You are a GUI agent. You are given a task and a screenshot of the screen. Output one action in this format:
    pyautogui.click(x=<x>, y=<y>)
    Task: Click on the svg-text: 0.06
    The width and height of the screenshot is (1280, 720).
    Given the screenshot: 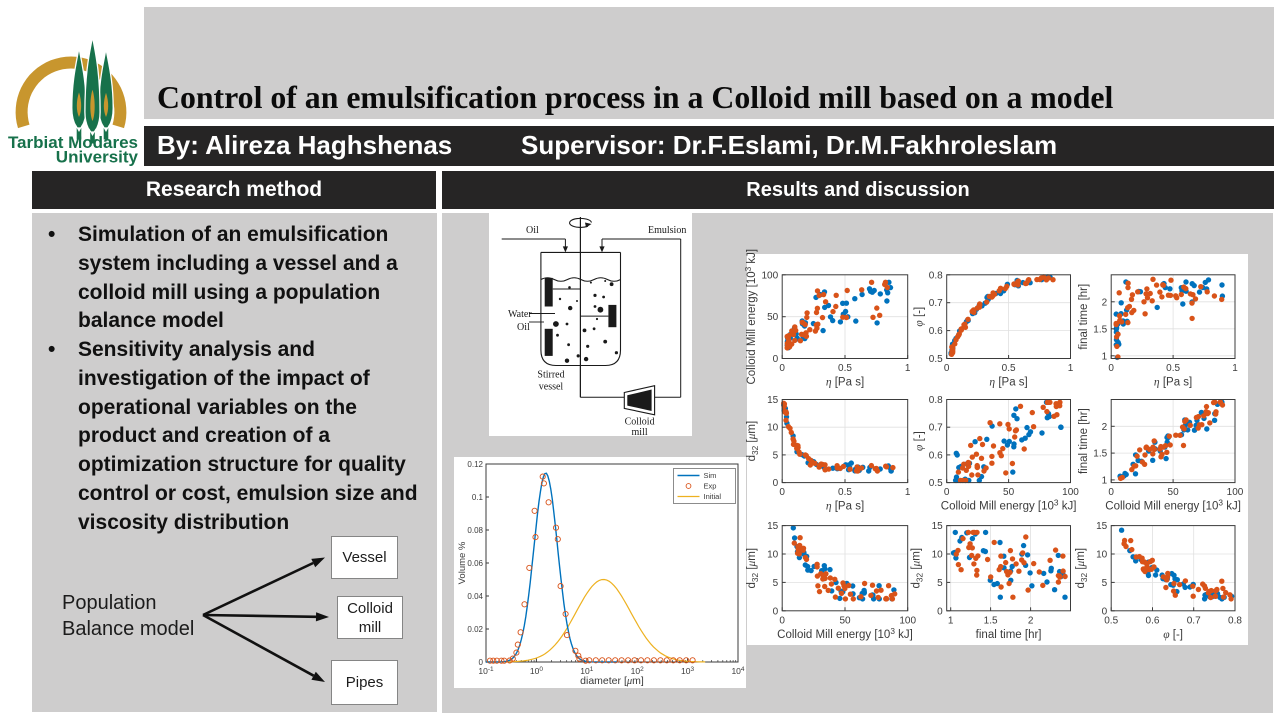 What is the action you would take?
    pyautogui.click(x=475, y=563)
    